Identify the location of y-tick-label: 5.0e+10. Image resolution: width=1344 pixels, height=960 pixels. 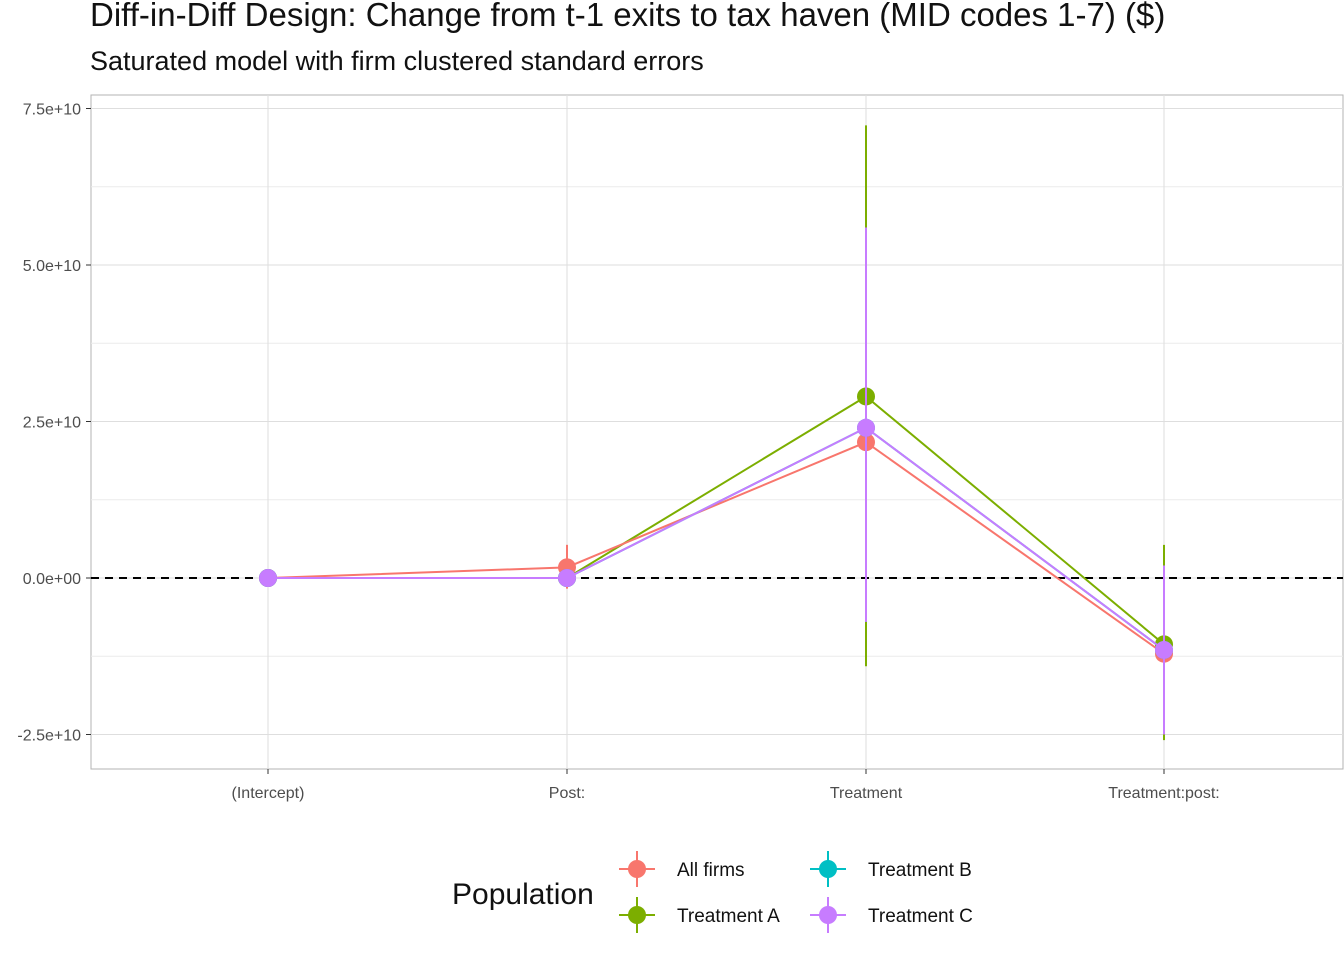
(52, 266).